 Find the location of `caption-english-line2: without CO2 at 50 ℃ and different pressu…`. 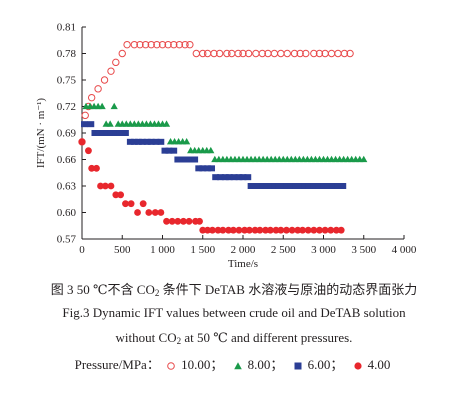

caption-english-line2: without CO2 at 50 ℃ and different pressu… is located at coordinates (234, 338).